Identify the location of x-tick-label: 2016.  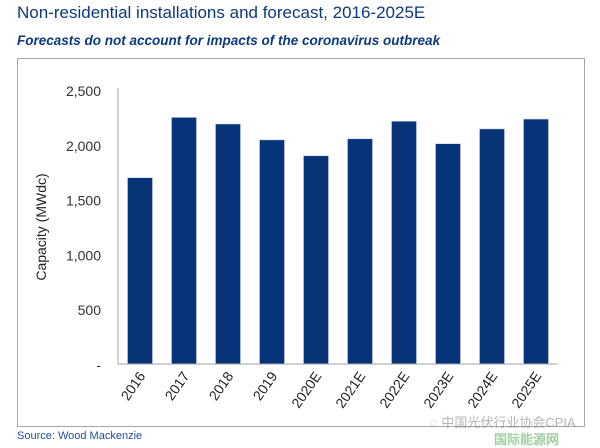
(132, 385).